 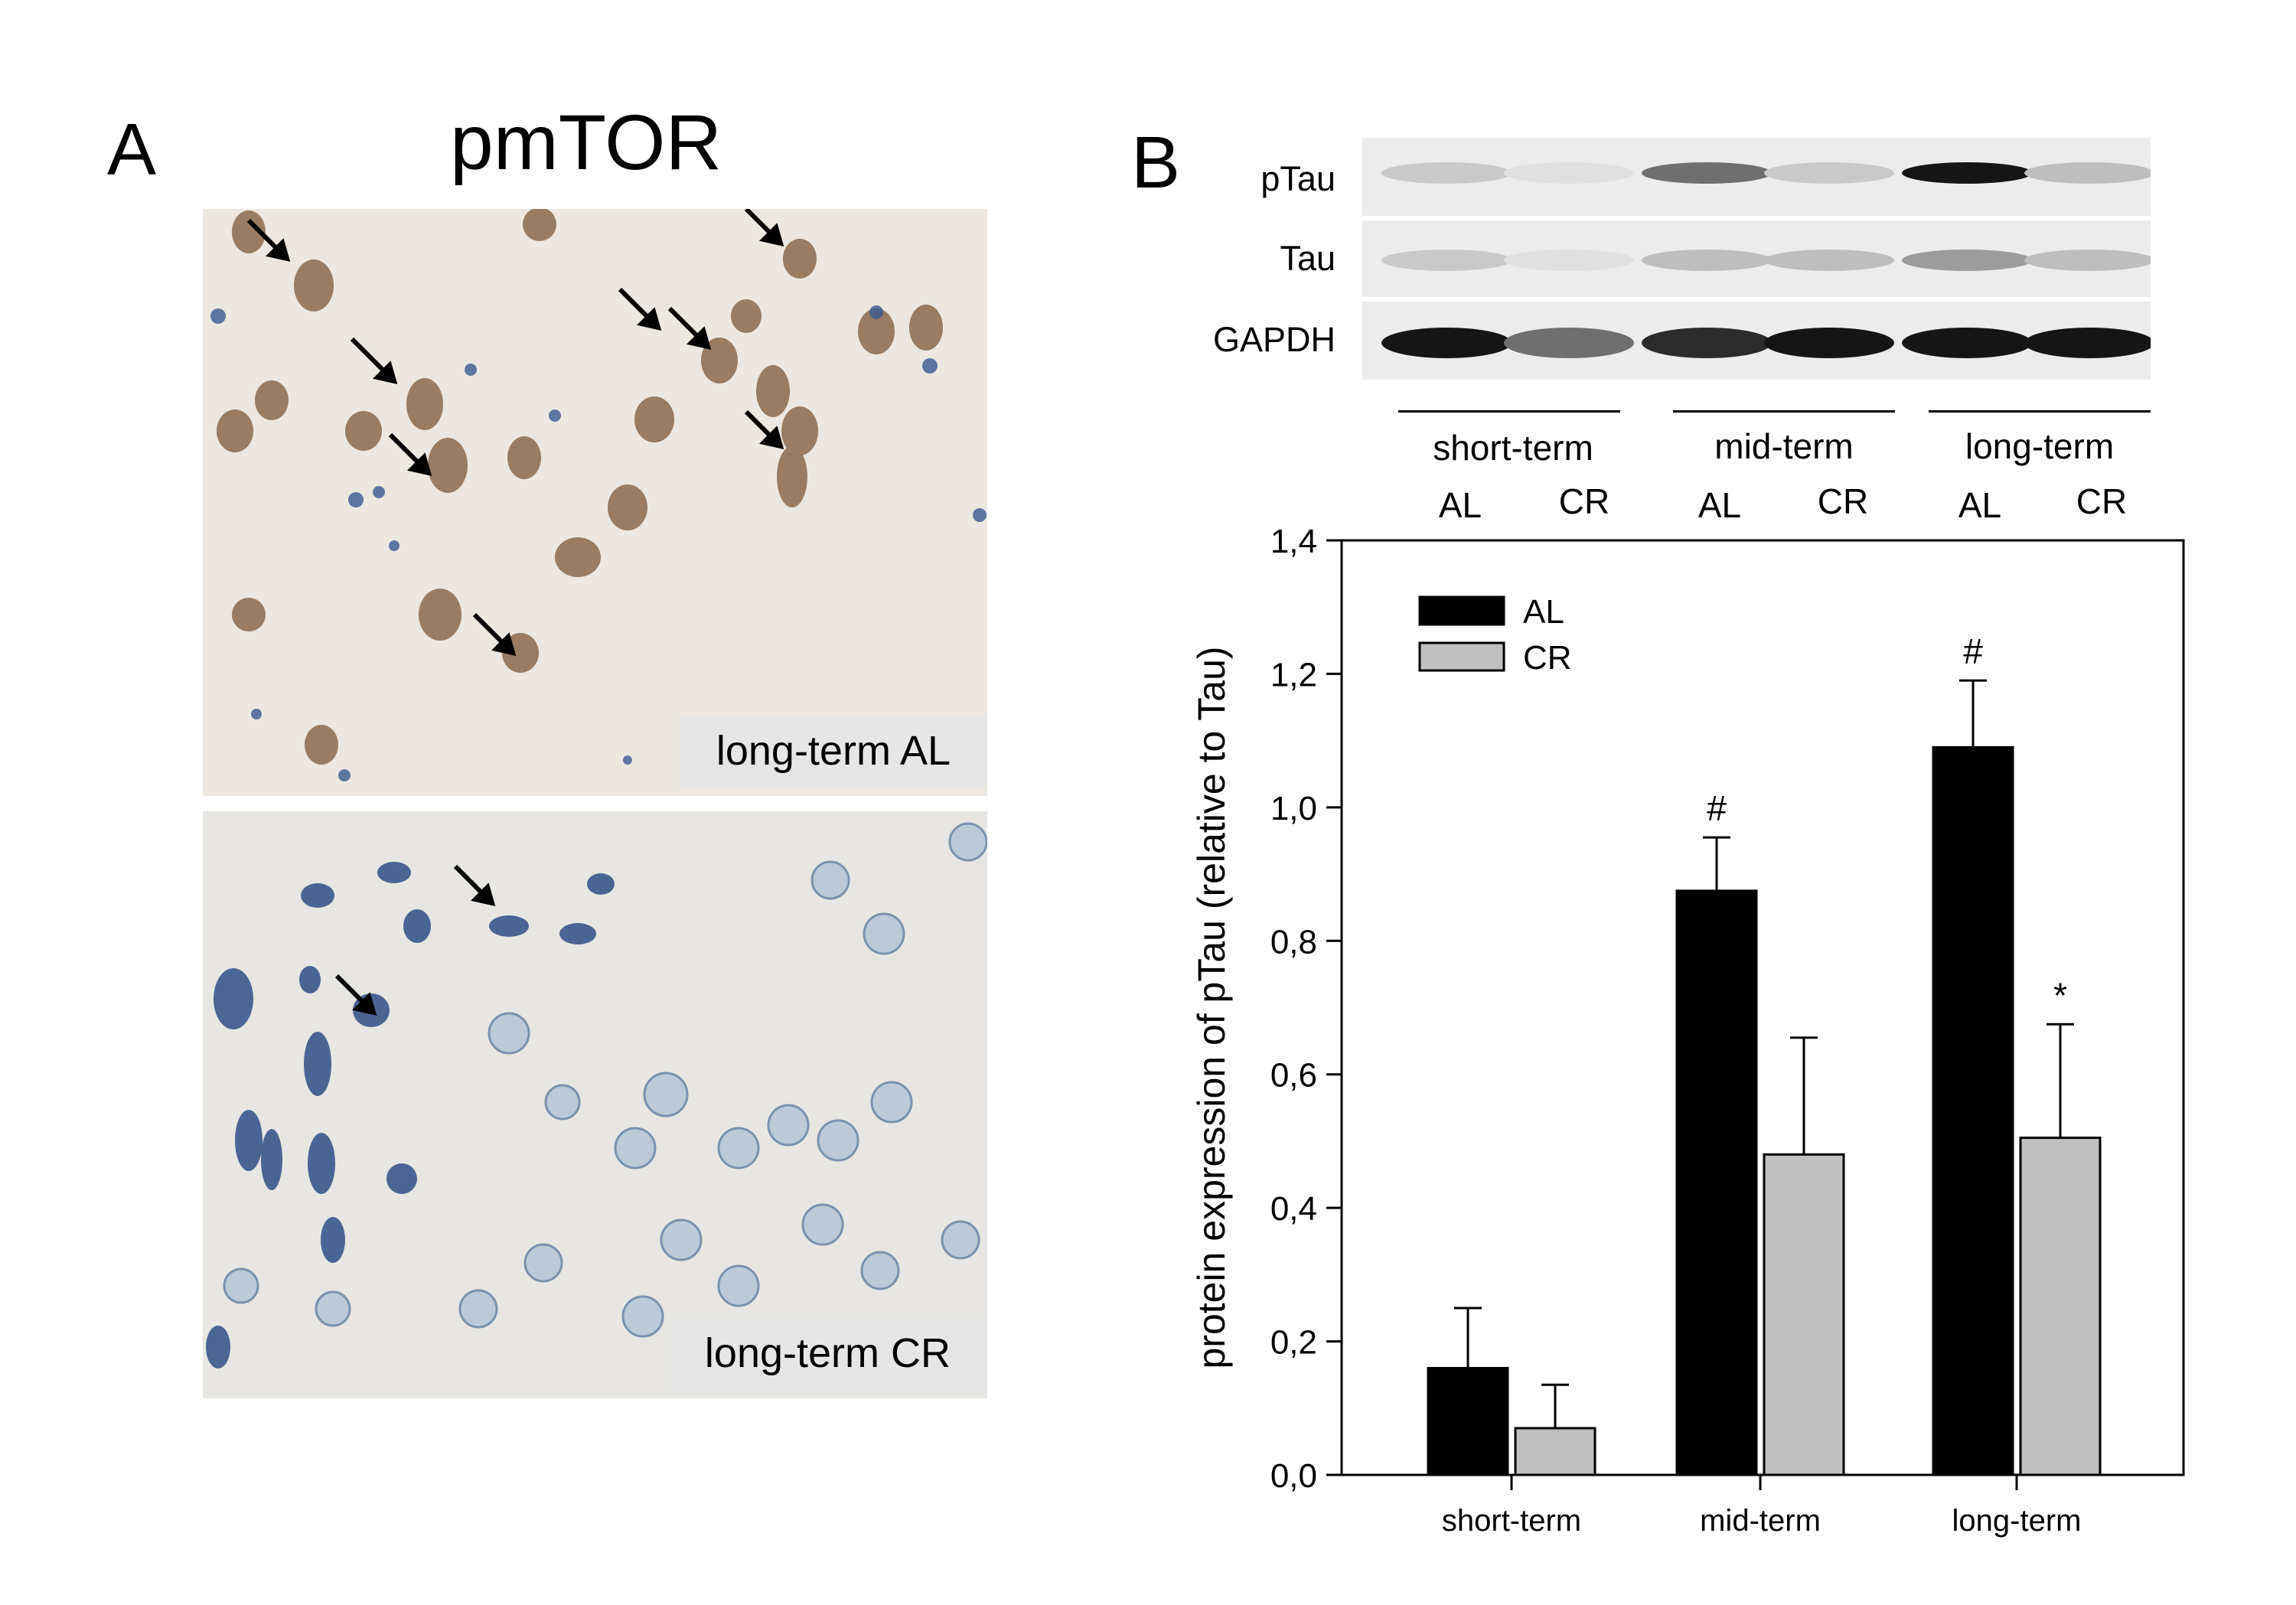 I want to click on group-line-mid-term, so click(x=1784, y=411).